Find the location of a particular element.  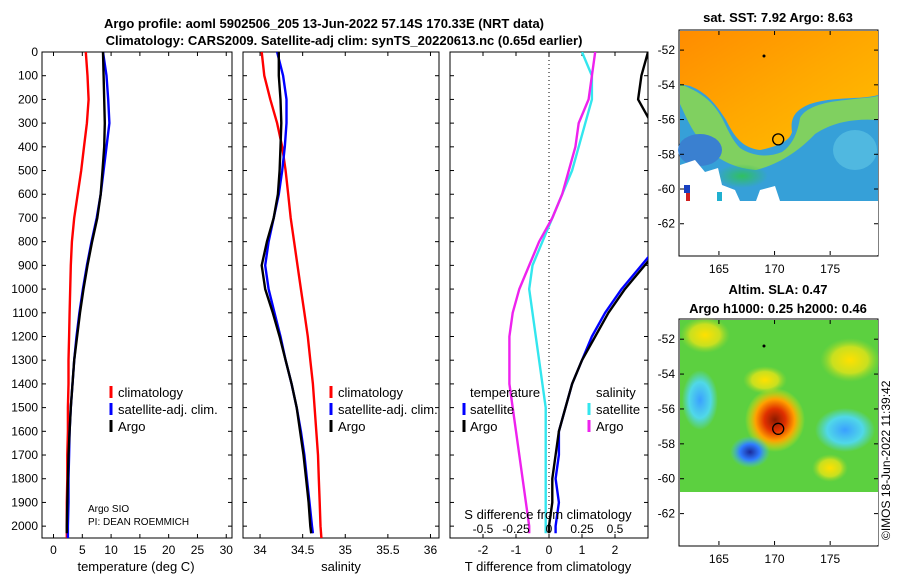

x-tick-label: -1 is located at coordinates (516, 550).